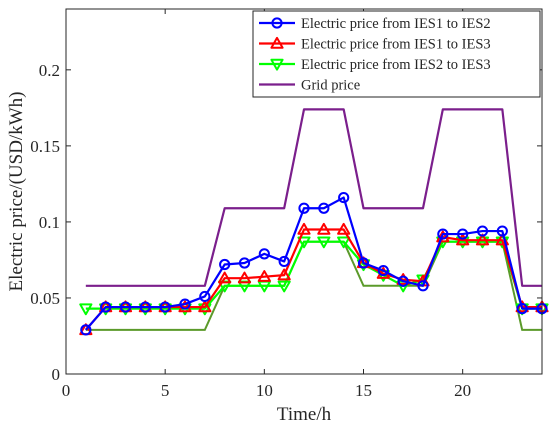 Image resolution: width=550 pixels, height=435 pixels. I want to click on y-tick-label: 0.05, so click(45, 298).